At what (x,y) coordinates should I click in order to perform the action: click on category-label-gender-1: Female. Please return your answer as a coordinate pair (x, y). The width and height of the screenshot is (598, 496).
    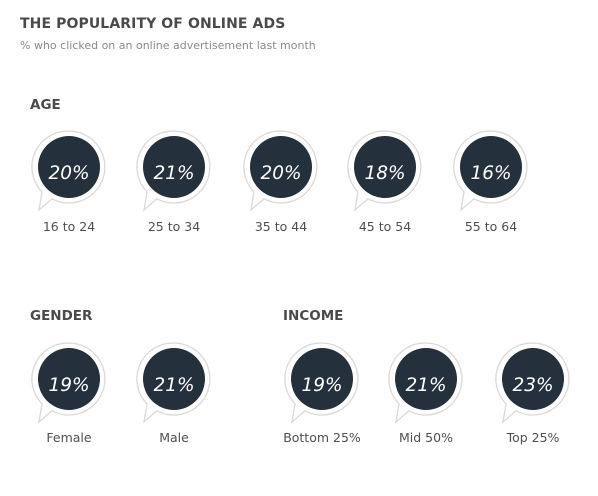
    Looking at the image, I should click on (69, 437).